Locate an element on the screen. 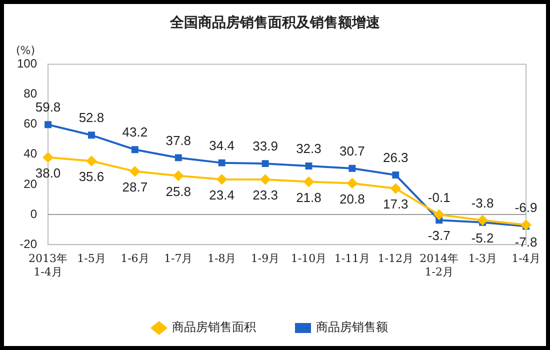  data-label: 59.8 is located at coordinates (48, 107).